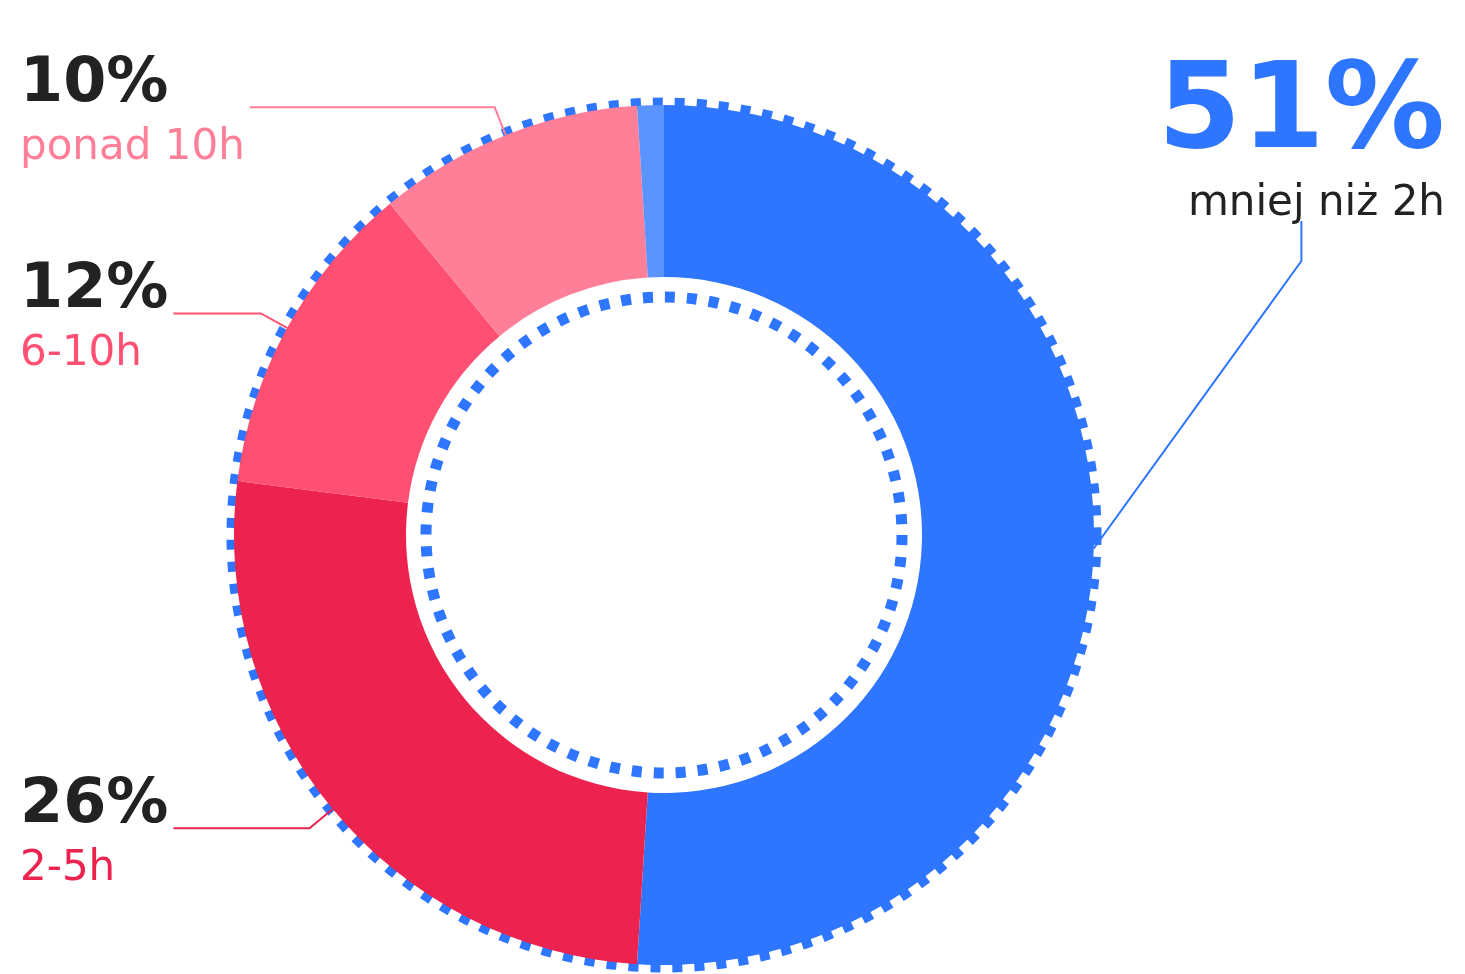 The height and width of the screenshot is (974, 1465). I want to click on slice-label: 2-5h, so click(68, 865).